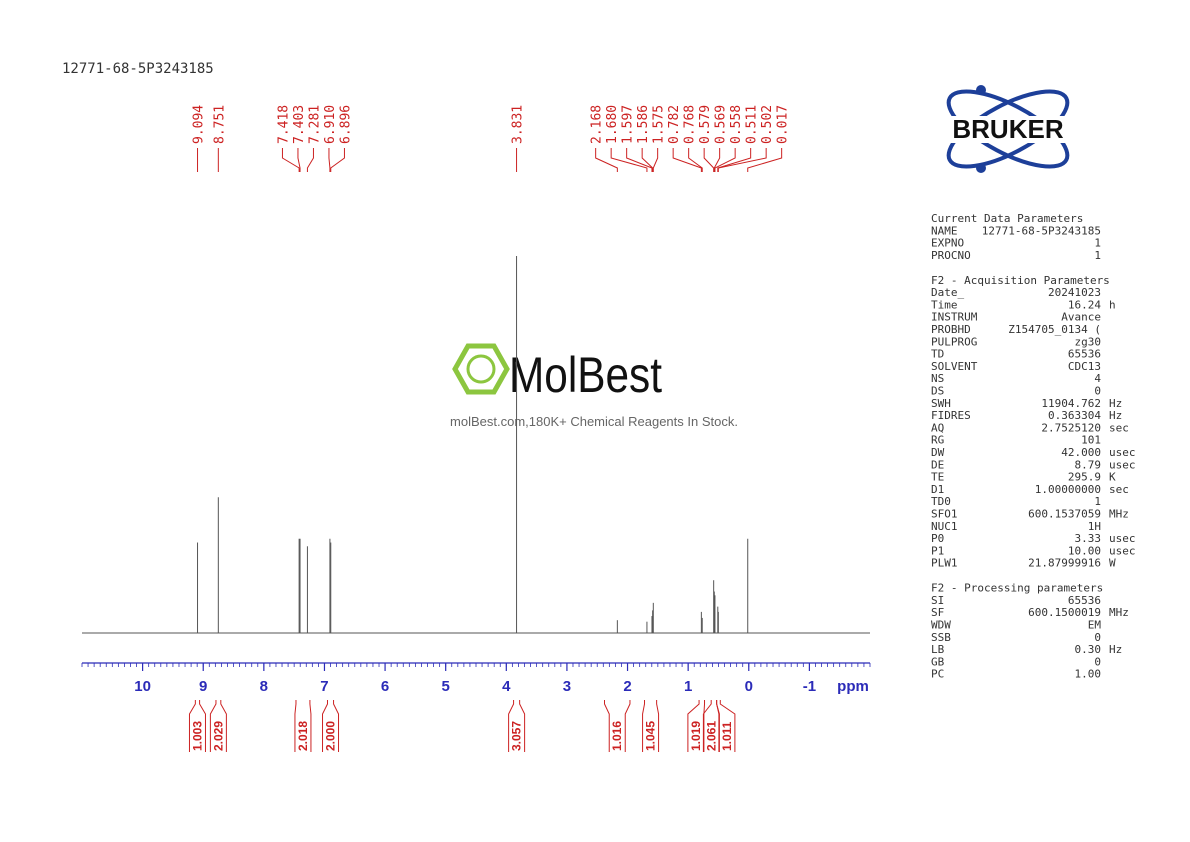 Image resolution: width=1190 pixels, height=842 pixels. Describe the element at coordinates (299, 124) in the screenshot. I see `peak-label: 7.403` at that location.